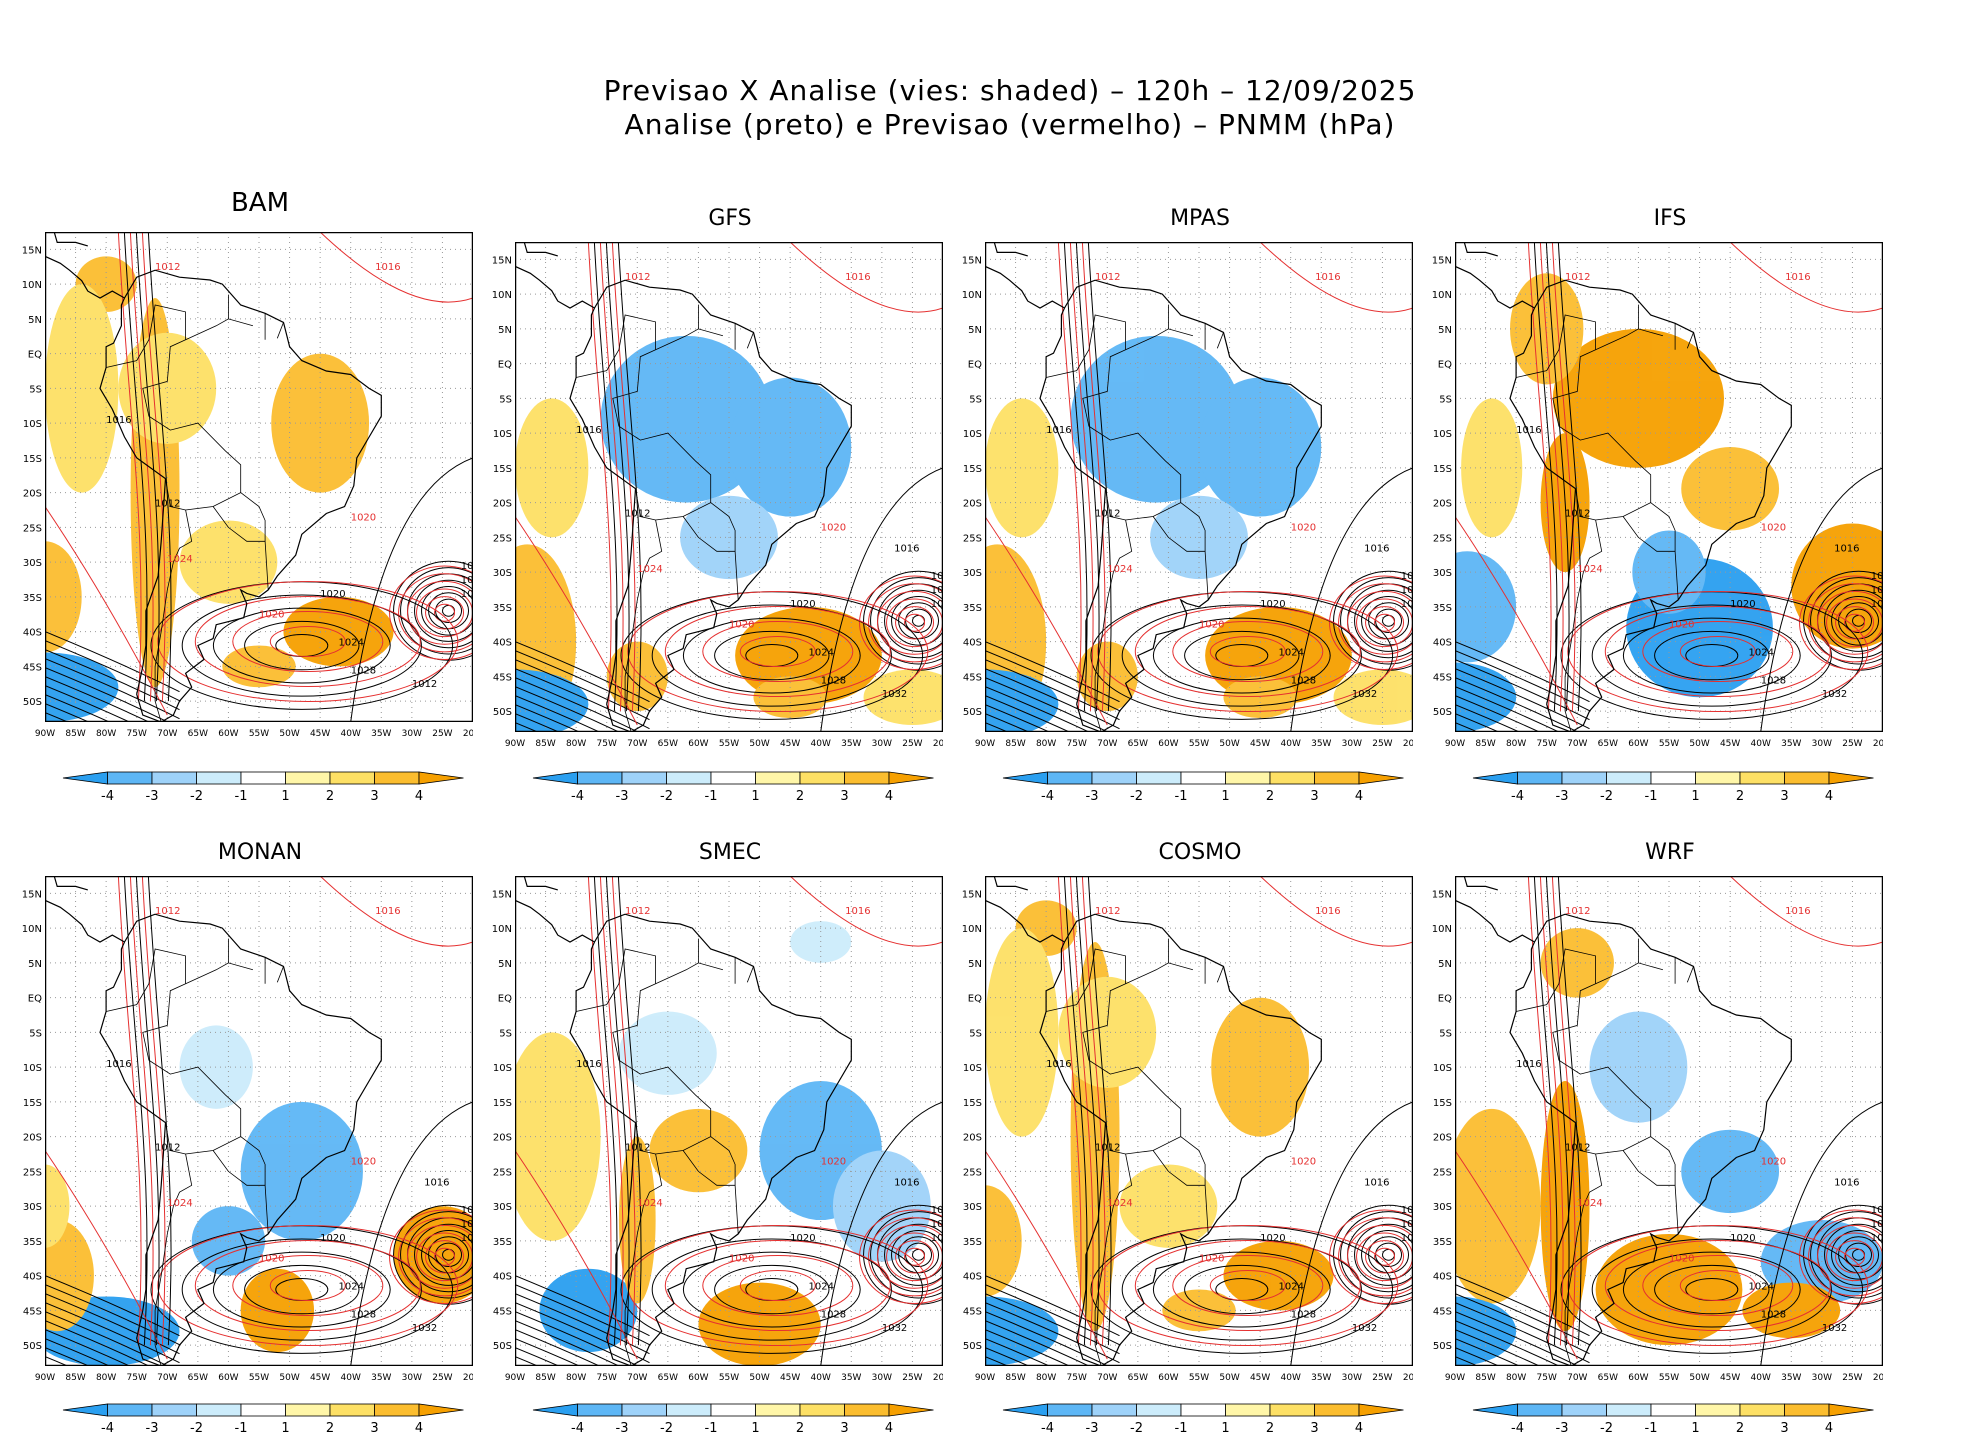 The height and width of the screenshot is (1438, 1964). What do you see at coordinates (894, 694) in the screenshot?
I see `isobar-label: 1032` at bounding box center [894, 694].